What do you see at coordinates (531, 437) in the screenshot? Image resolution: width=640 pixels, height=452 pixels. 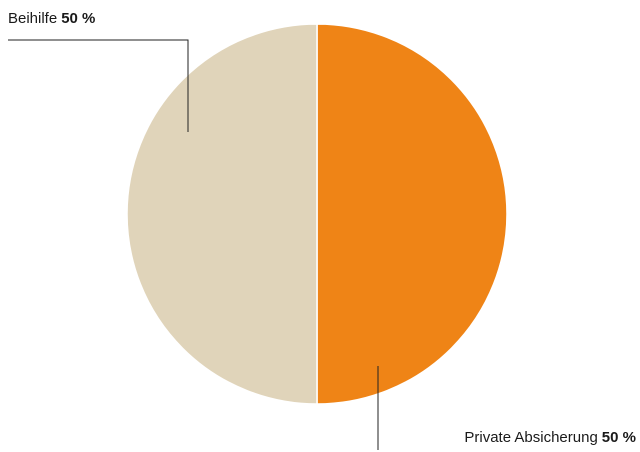 I see `slice-label-name: Private Absicherung` at bounding box center [531, 437].